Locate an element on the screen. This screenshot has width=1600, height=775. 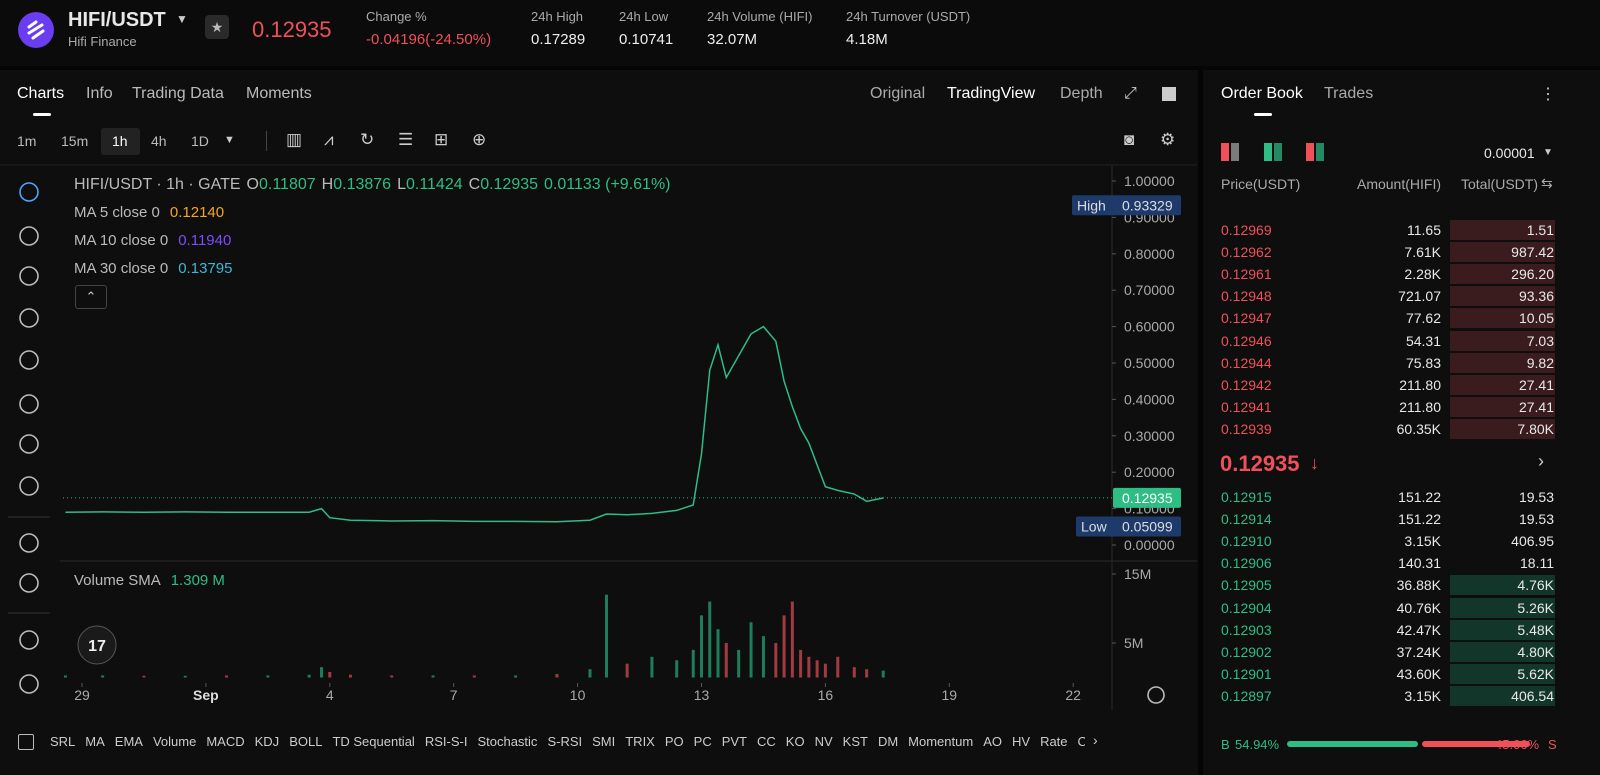
amount: 721.07 is located at coordinates (1419, 296).